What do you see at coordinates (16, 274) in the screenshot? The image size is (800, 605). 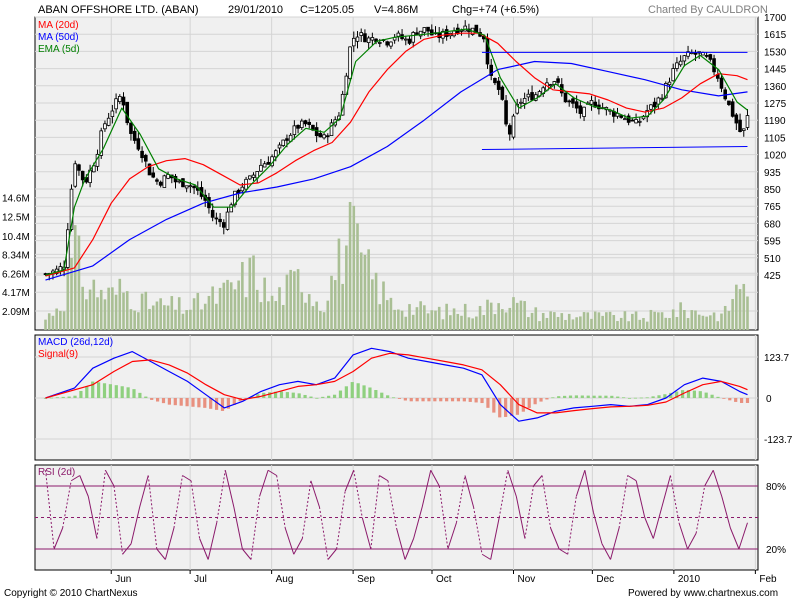 I see `volume-tick-label: 6.26M` at bounding box center [16, 274].